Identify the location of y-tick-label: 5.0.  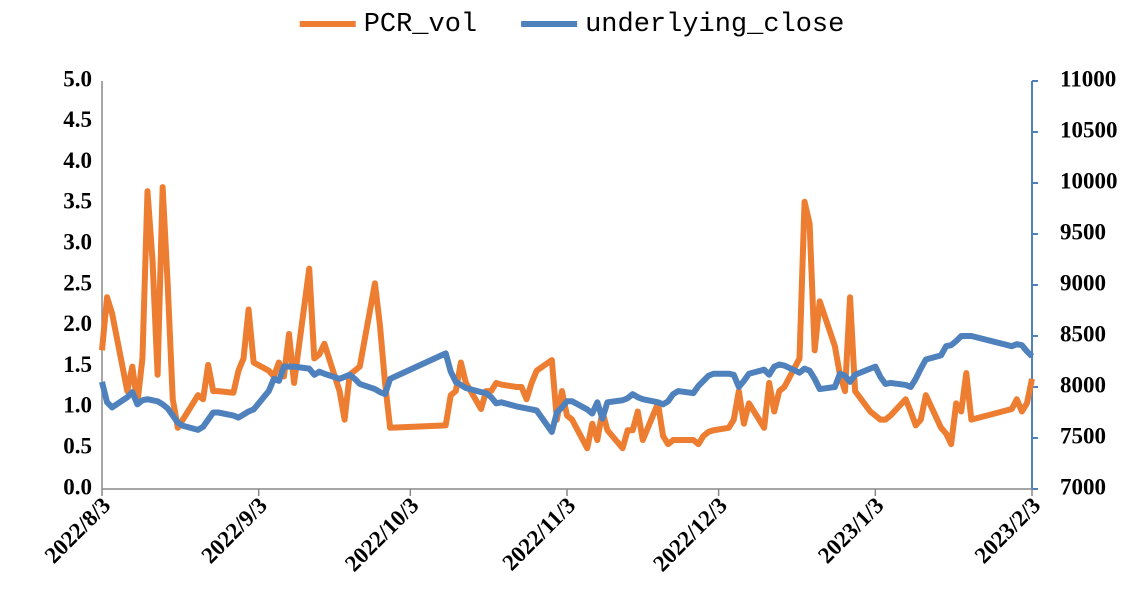
(77, 78).